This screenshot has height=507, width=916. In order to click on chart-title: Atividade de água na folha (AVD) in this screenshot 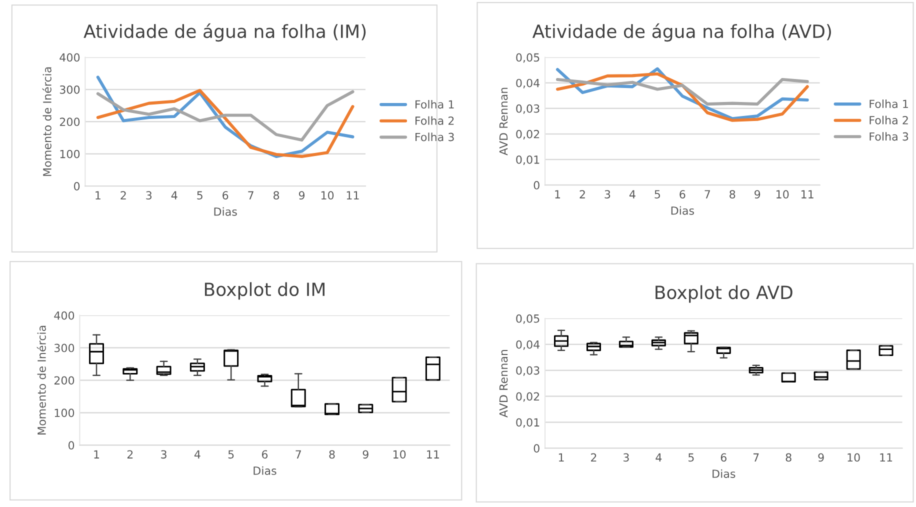, I will do `click(681, 32)`.